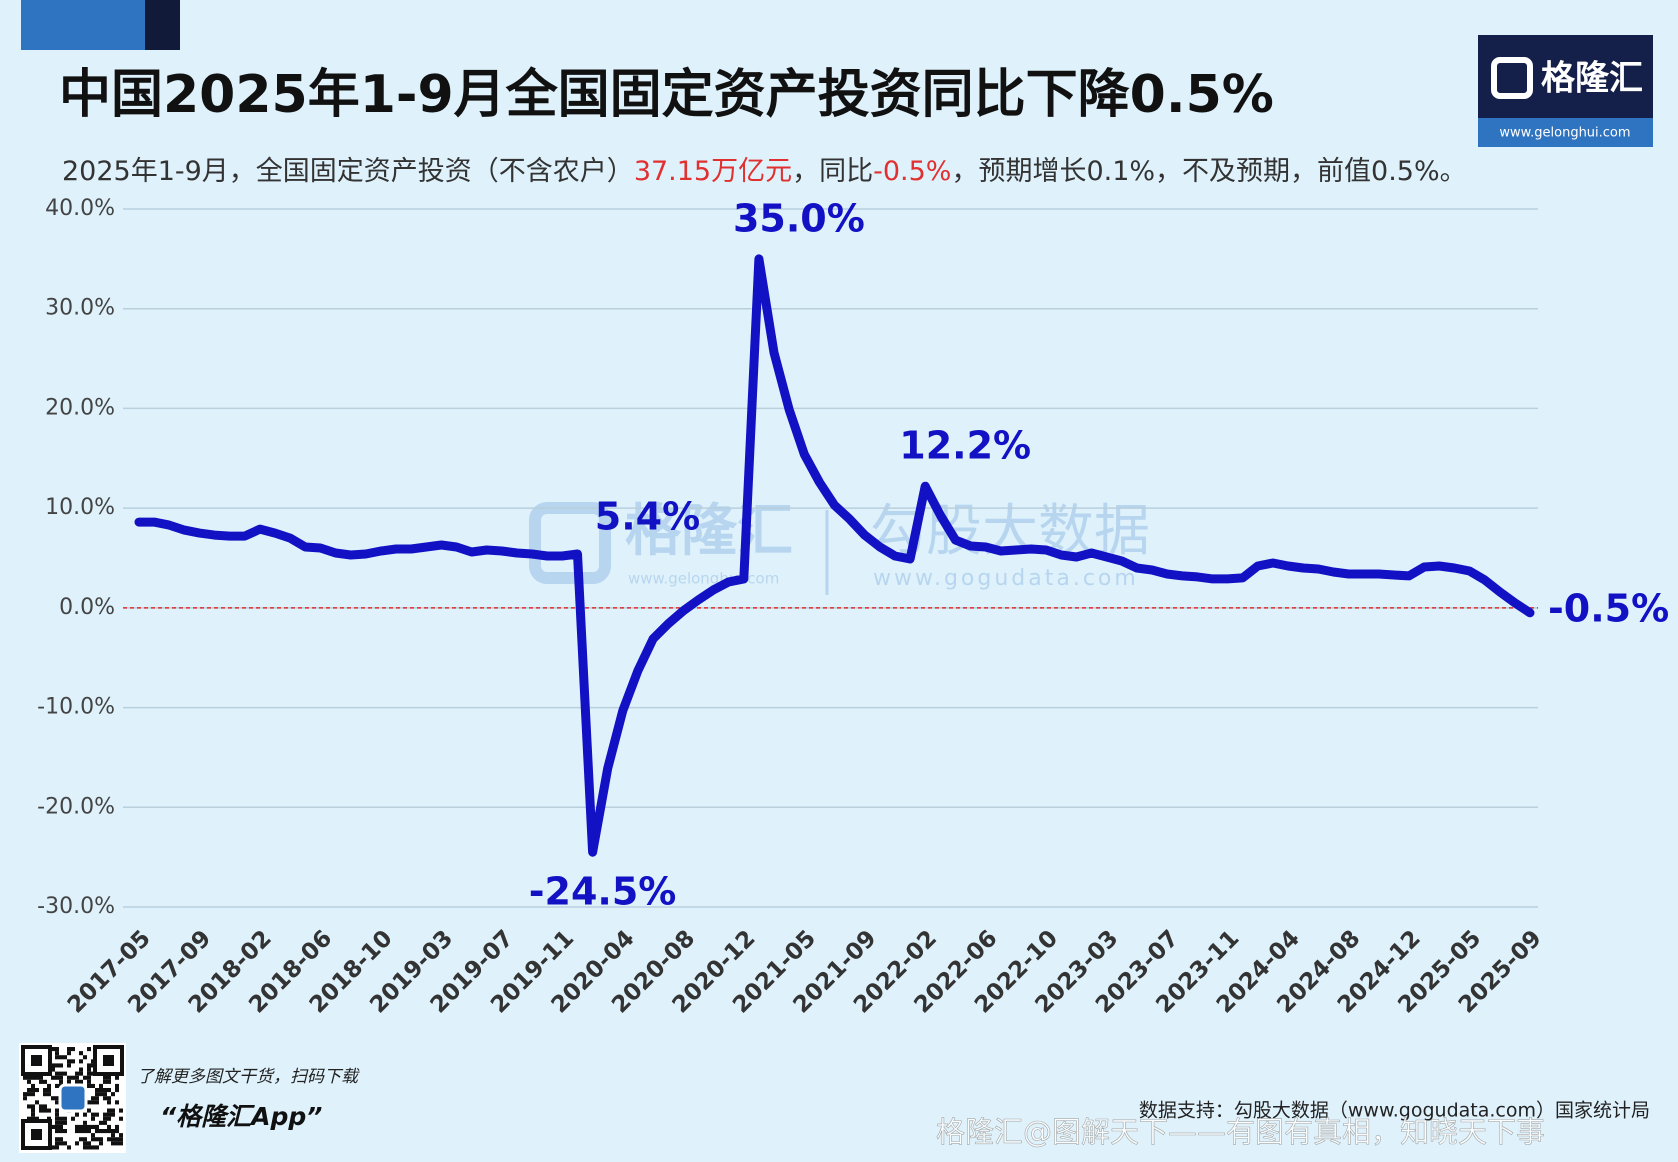 The height and width of the screenshot is (1162, 1678). I want to click on subtitle-highlight: 37.15万亿元, so click(713, 171).